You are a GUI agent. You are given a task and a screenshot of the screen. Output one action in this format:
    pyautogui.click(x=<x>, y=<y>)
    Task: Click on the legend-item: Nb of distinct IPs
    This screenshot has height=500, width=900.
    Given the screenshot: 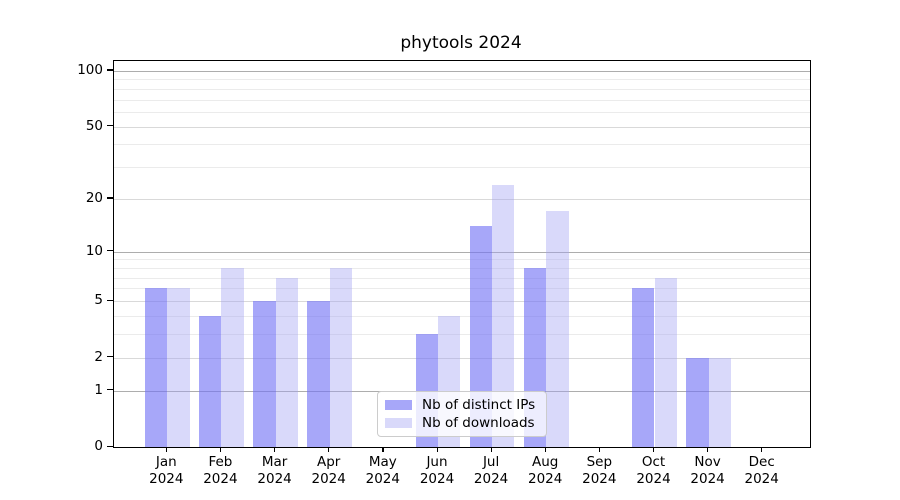 What is the action you would take?
    pyautogui.click(x=461, y=405)
    